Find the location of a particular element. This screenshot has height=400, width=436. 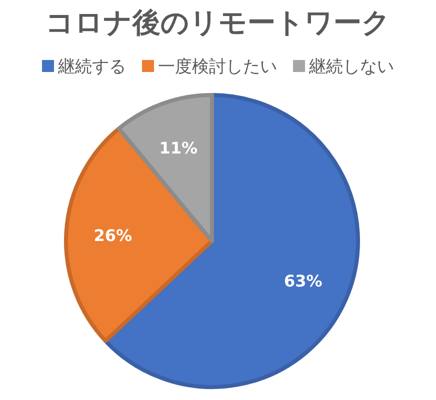

legend-label: 一度検討したい is located at coordinates (217, 67).